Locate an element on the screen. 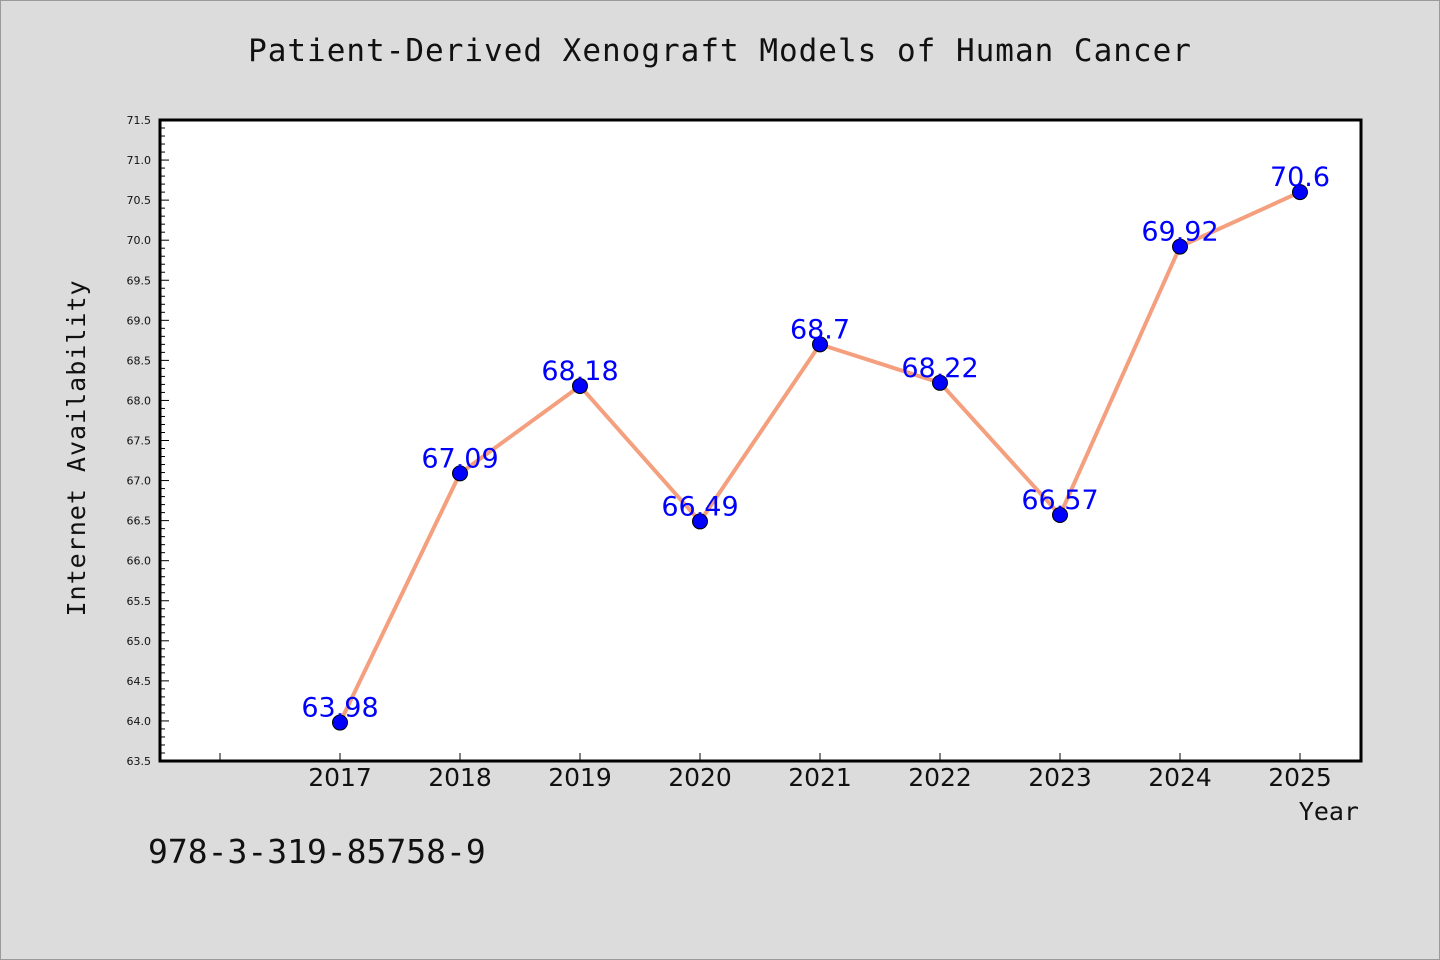  y-tick-label: 64.5 is located at coordinates (139, 681).